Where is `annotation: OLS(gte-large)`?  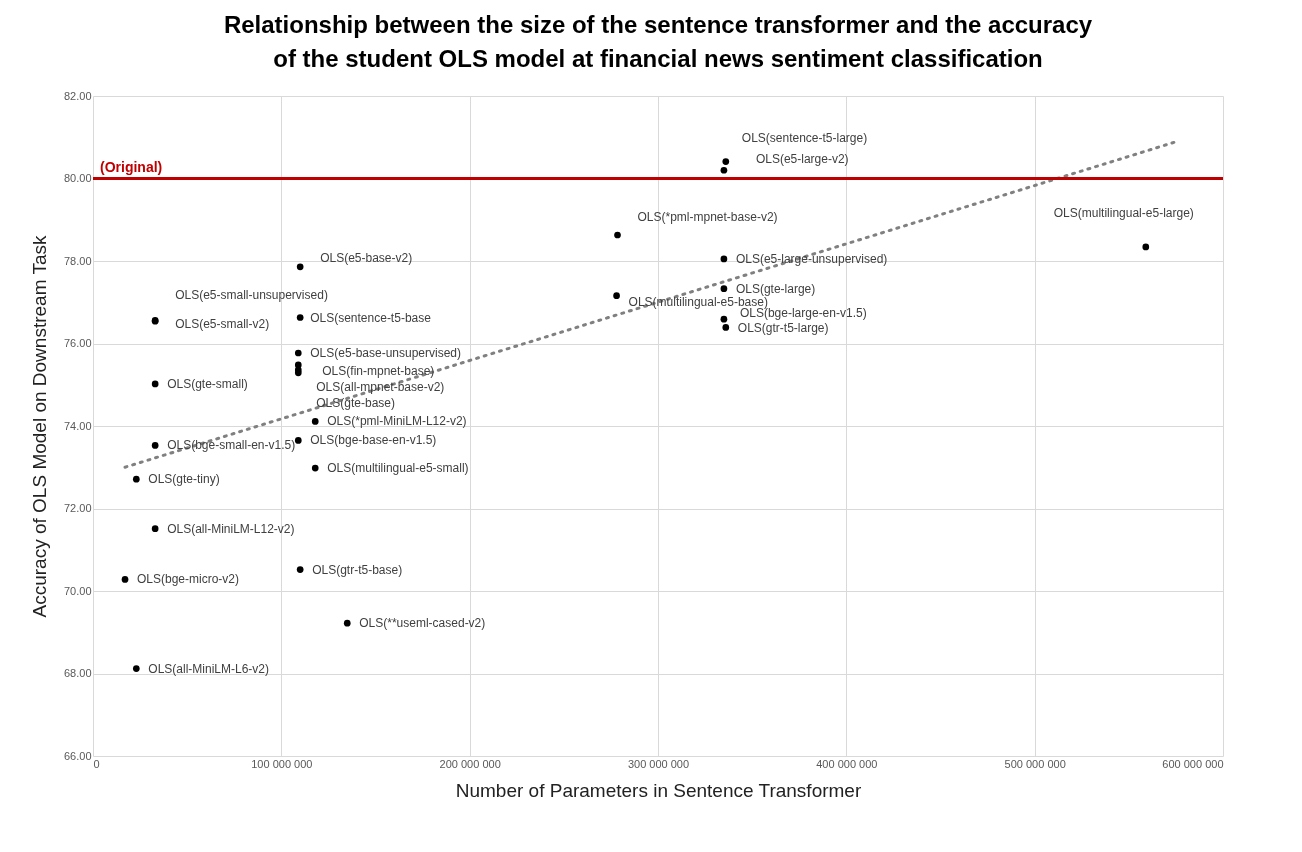 annotation: OLS(gte-large) is located at coordinates (775, 288).